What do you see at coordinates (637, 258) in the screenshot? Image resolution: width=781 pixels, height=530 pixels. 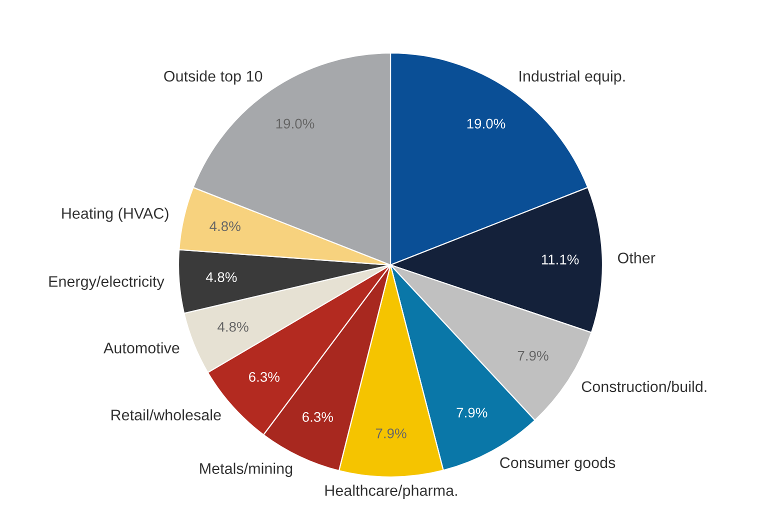 I see `slice-label: Other` at bounding box center [637, 258].